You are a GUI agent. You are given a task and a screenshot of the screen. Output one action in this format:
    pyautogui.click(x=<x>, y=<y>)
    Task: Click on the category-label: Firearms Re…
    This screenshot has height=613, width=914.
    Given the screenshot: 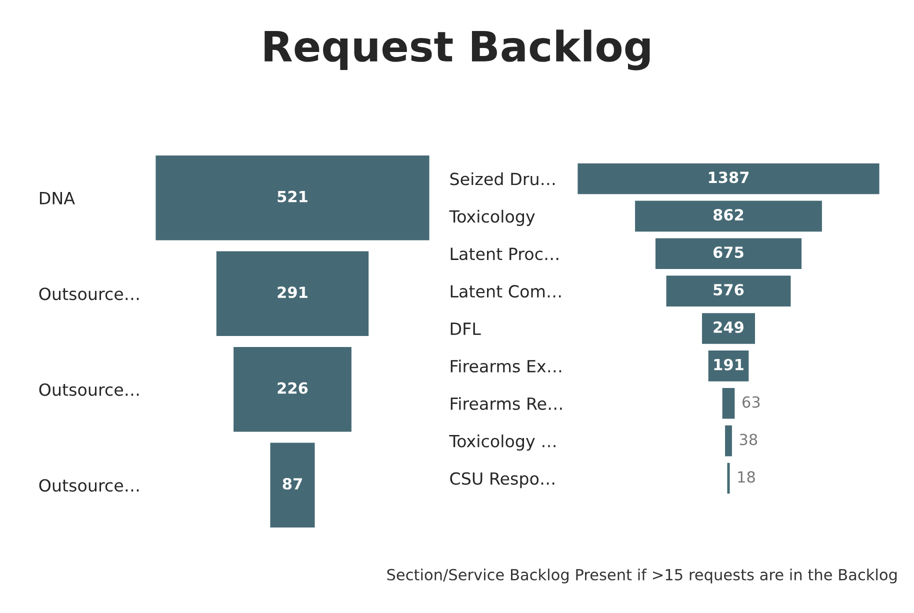 What is the action you would take?
    pyautogui.click(x=506, y=403)
    